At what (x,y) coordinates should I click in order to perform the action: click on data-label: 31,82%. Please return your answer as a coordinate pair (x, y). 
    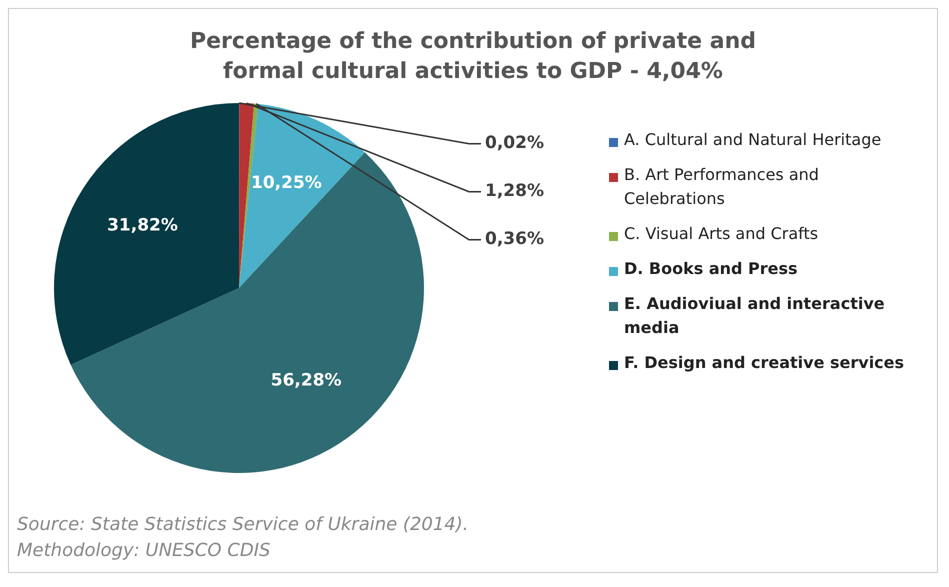
    Looking at the image, I should click on (142, 225).